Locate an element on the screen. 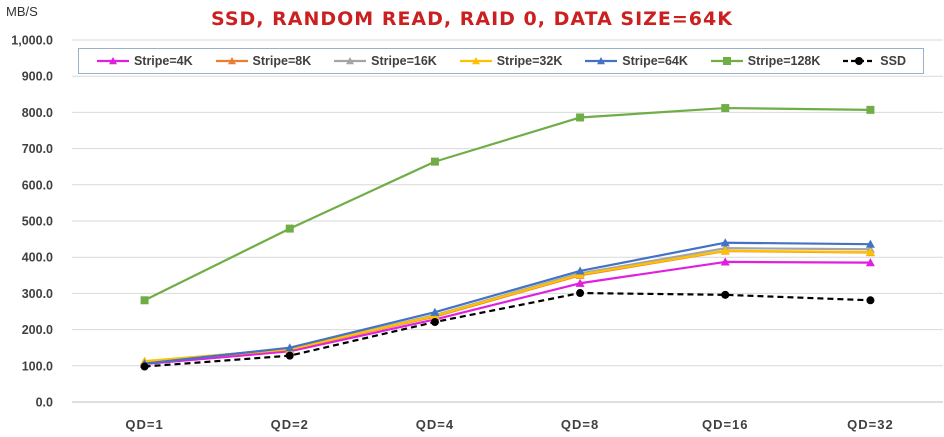 The width and height of the screenshot is (944, 437). y-tick-label: 900.0 is located at coordinates (37, 77).